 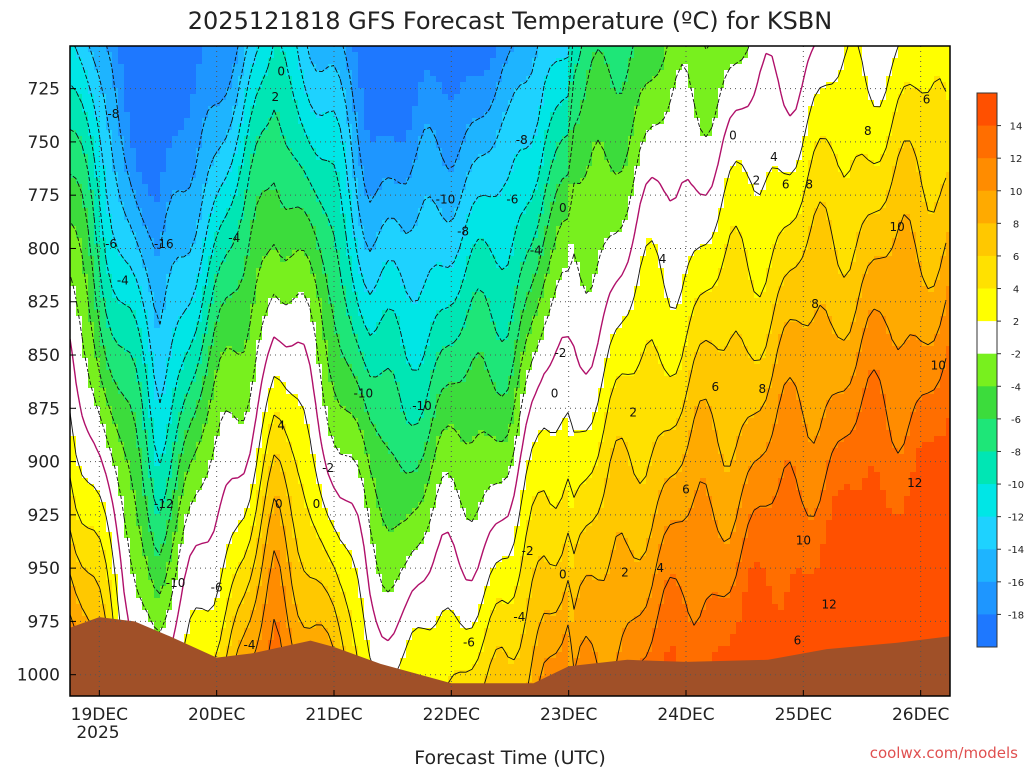 I want to click on contour-label-44: 12, so click(x=829, y=604).